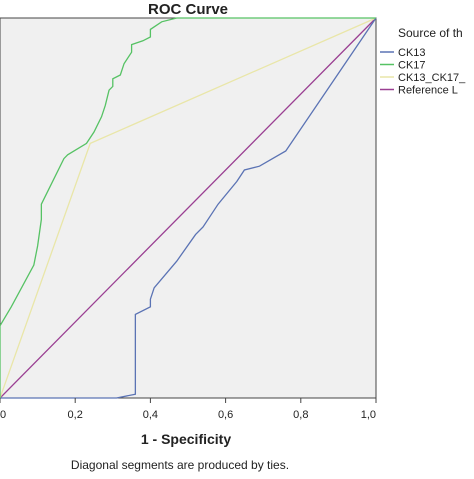  Describe the element at coordinates (188, 9) in the screenshot. I see `chart-title: ROC Curve` at that location.